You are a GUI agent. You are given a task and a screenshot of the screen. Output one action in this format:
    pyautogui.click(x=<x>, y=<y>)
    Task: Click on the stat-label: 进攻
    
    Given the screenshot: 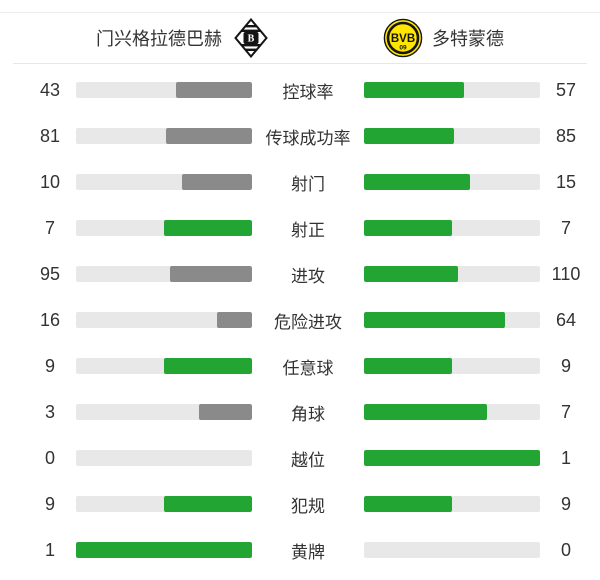 What is the action you would take?
    pyautogui.click(x=308, y=276)
    